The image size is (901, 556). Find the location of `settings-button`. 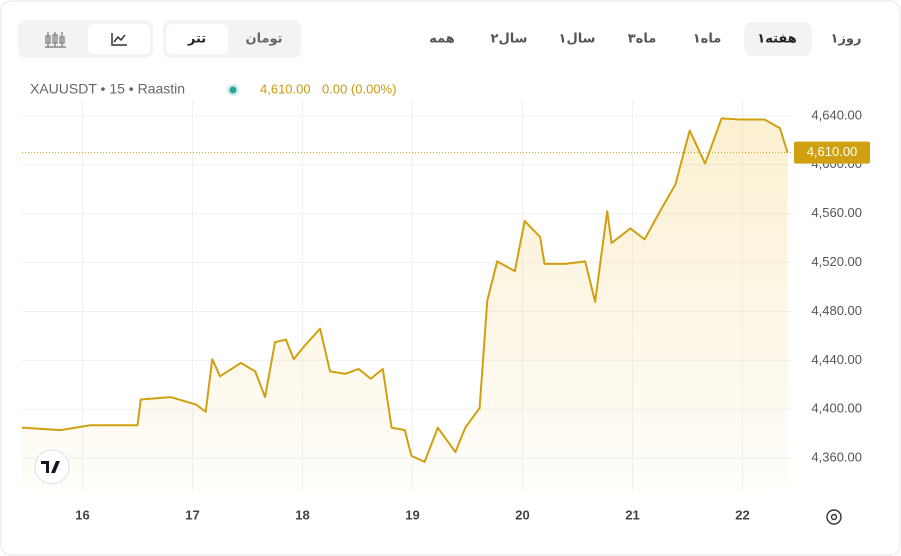

settings-button is located at coordinates (834, 517).